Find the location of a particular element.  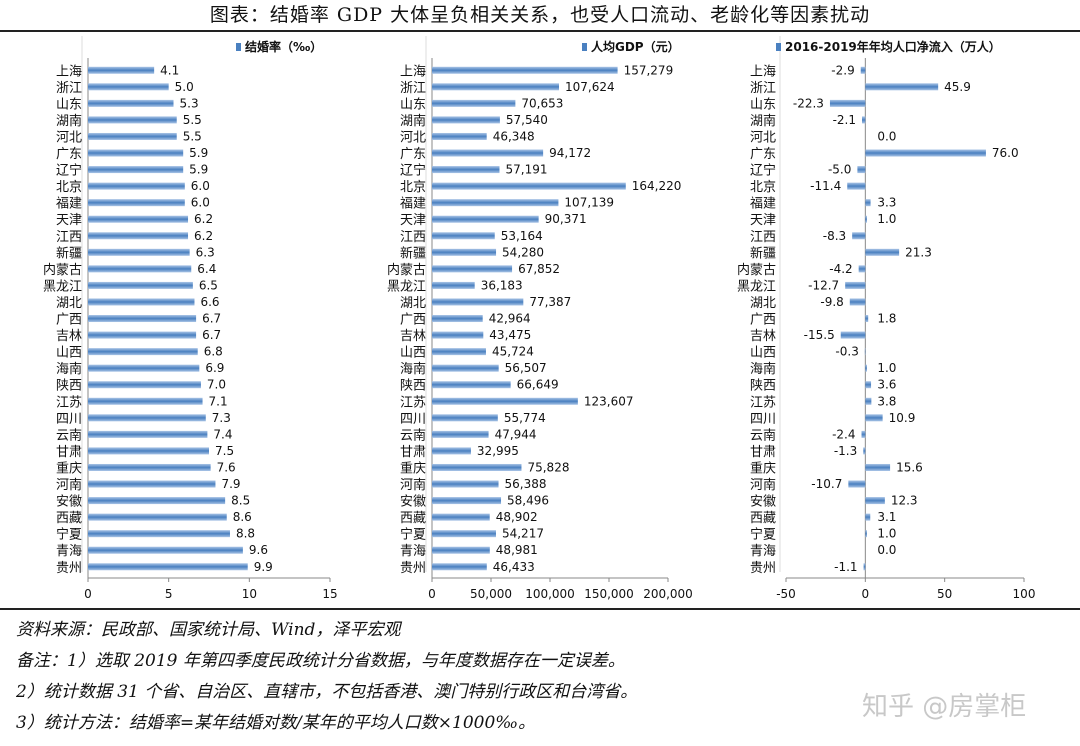

gdp-data-label: 70,653 is located at coordinates (542, 103).